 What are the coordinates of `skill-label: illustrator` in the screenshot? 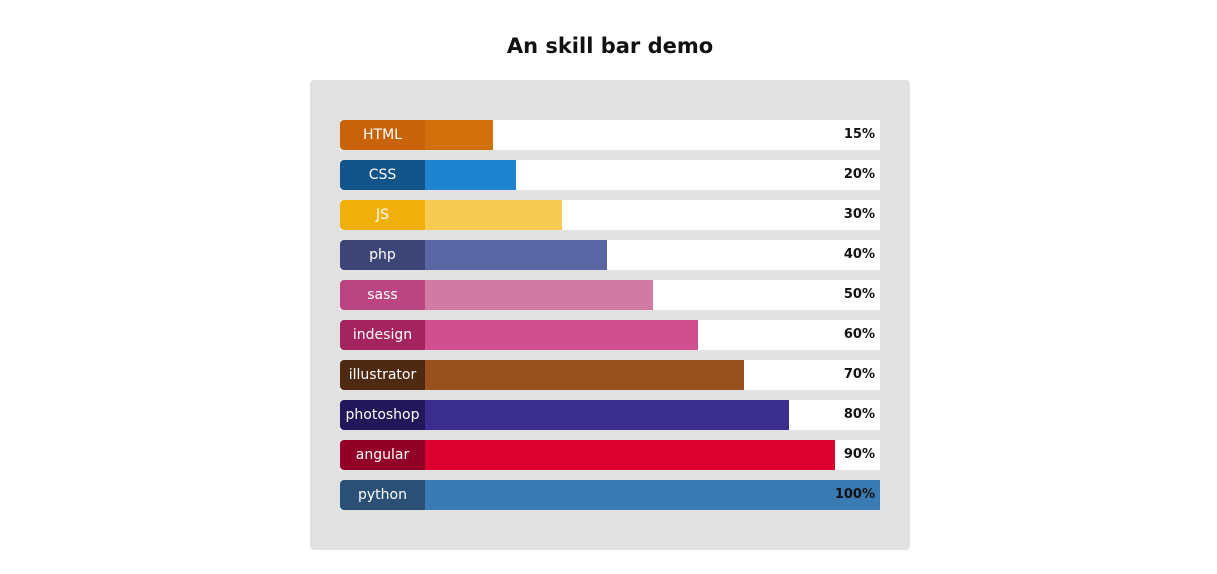 It's located at (382, 375).